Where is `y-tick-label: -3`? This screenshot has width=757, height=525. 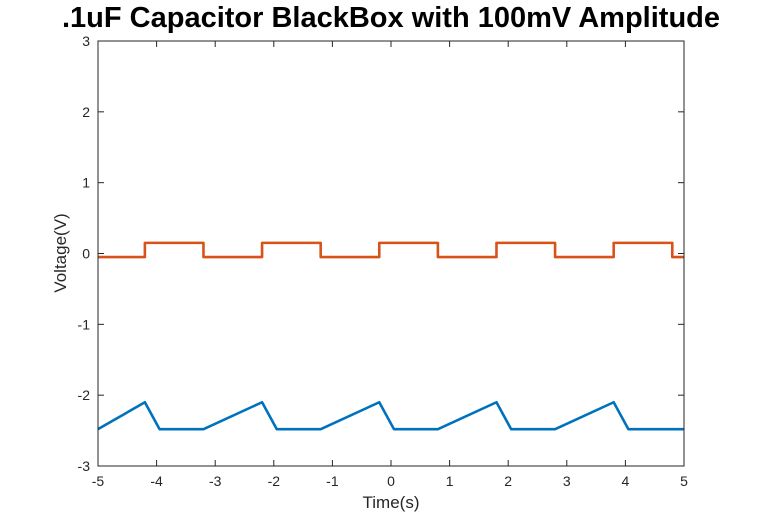
y-tick-label: -3 is located at coordinates (84, 466).